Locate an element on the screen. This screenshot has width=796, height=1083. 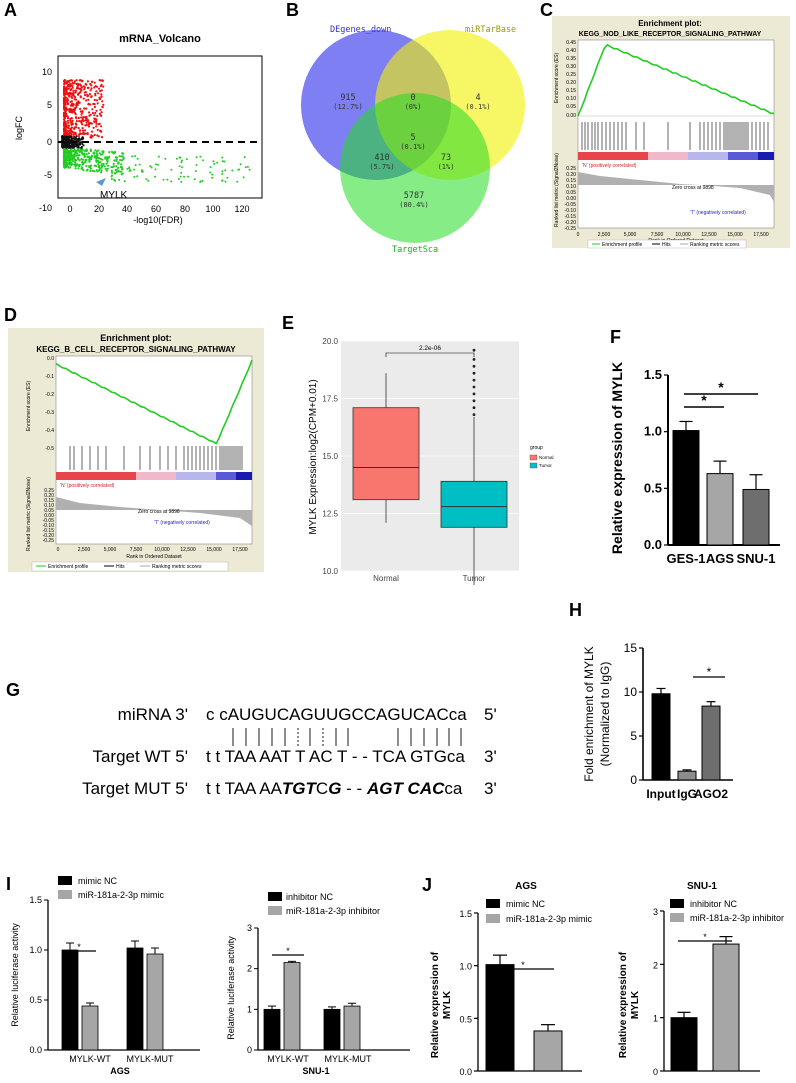
es-tick: 0.30 is located at coordinates (571, 67).